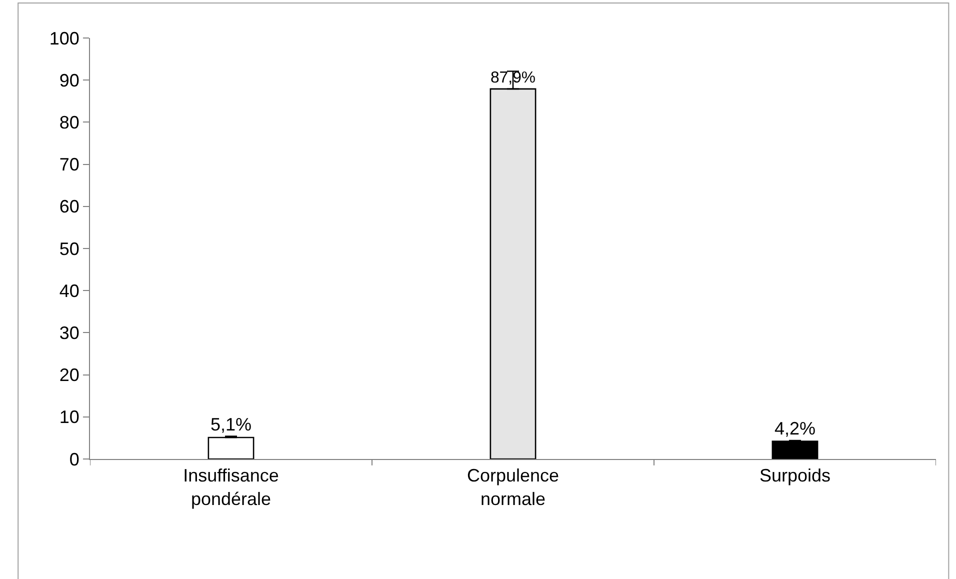  Describe the element at coordinates (69, 206) in the screenshot. I see `y-tick-label: 60` at that location.